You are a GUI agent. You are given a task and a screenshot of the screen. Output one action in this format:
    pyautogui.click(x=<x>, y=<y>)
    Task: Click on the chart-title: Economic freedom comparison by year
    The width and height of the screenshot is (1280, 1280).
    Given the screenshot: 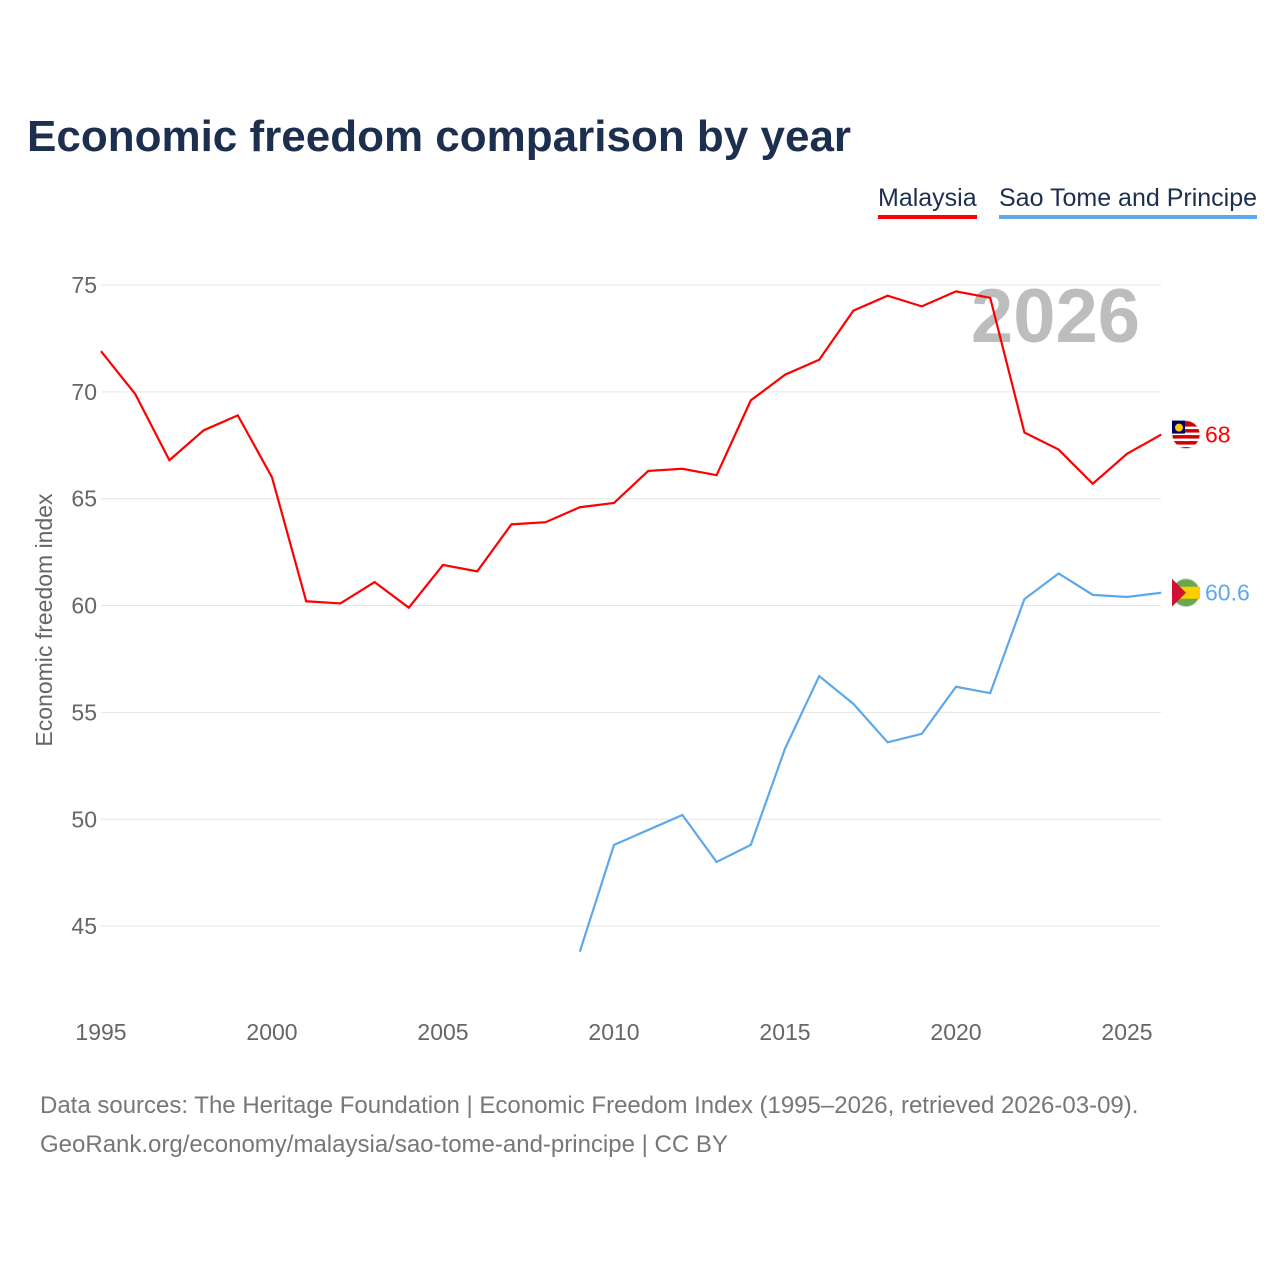 What is the action you would take?
    pyautogui.click(x=439, y=136)
    